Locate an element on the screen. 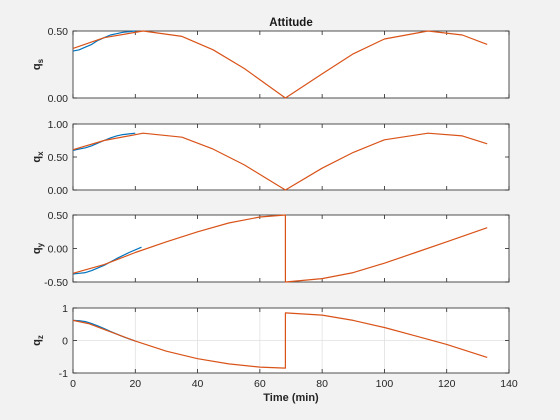 This screenshot has width=560, height=420. x-axis-label: Time (min) is located at coordinates (291, 398).